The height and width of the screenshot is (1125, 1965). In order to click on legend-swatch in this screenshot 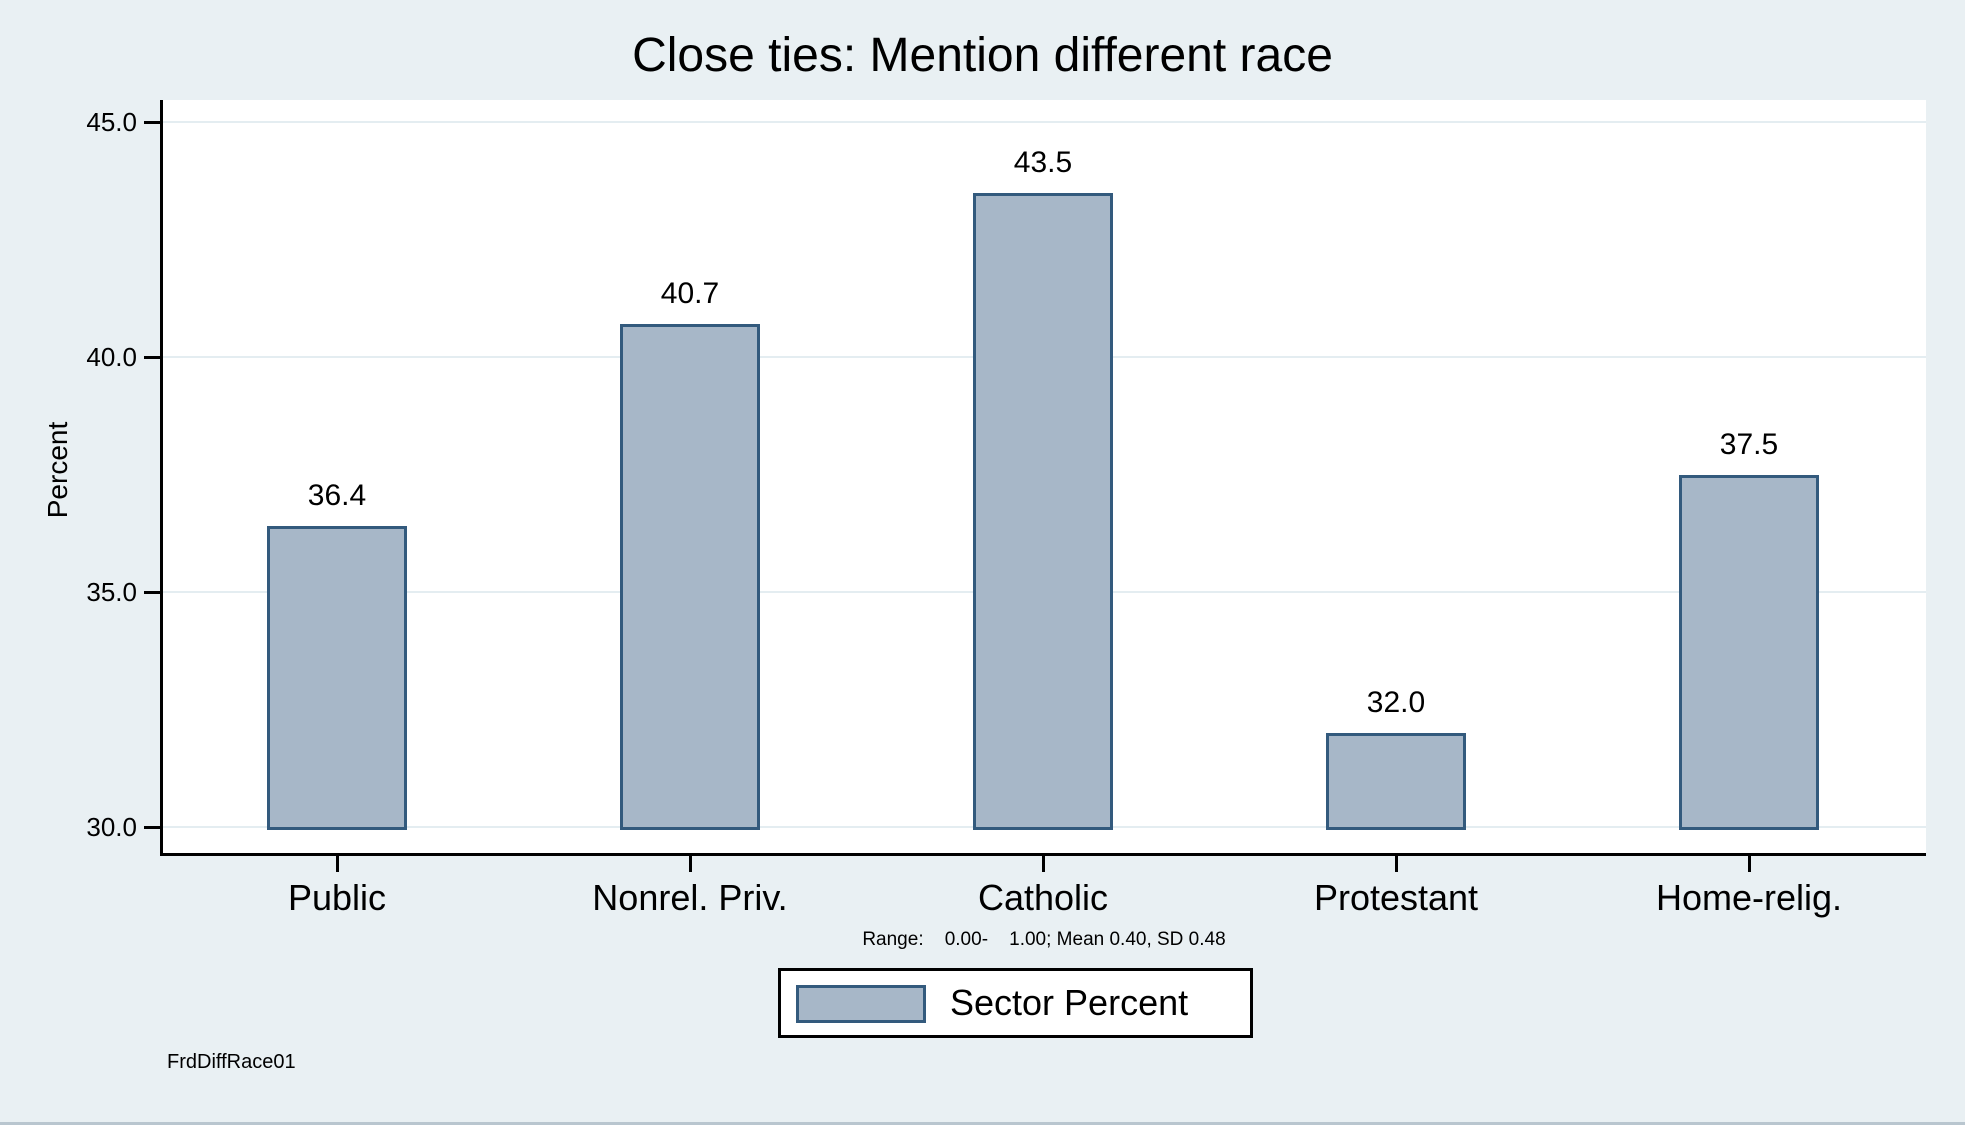, I will do `click(861, 1004)`.